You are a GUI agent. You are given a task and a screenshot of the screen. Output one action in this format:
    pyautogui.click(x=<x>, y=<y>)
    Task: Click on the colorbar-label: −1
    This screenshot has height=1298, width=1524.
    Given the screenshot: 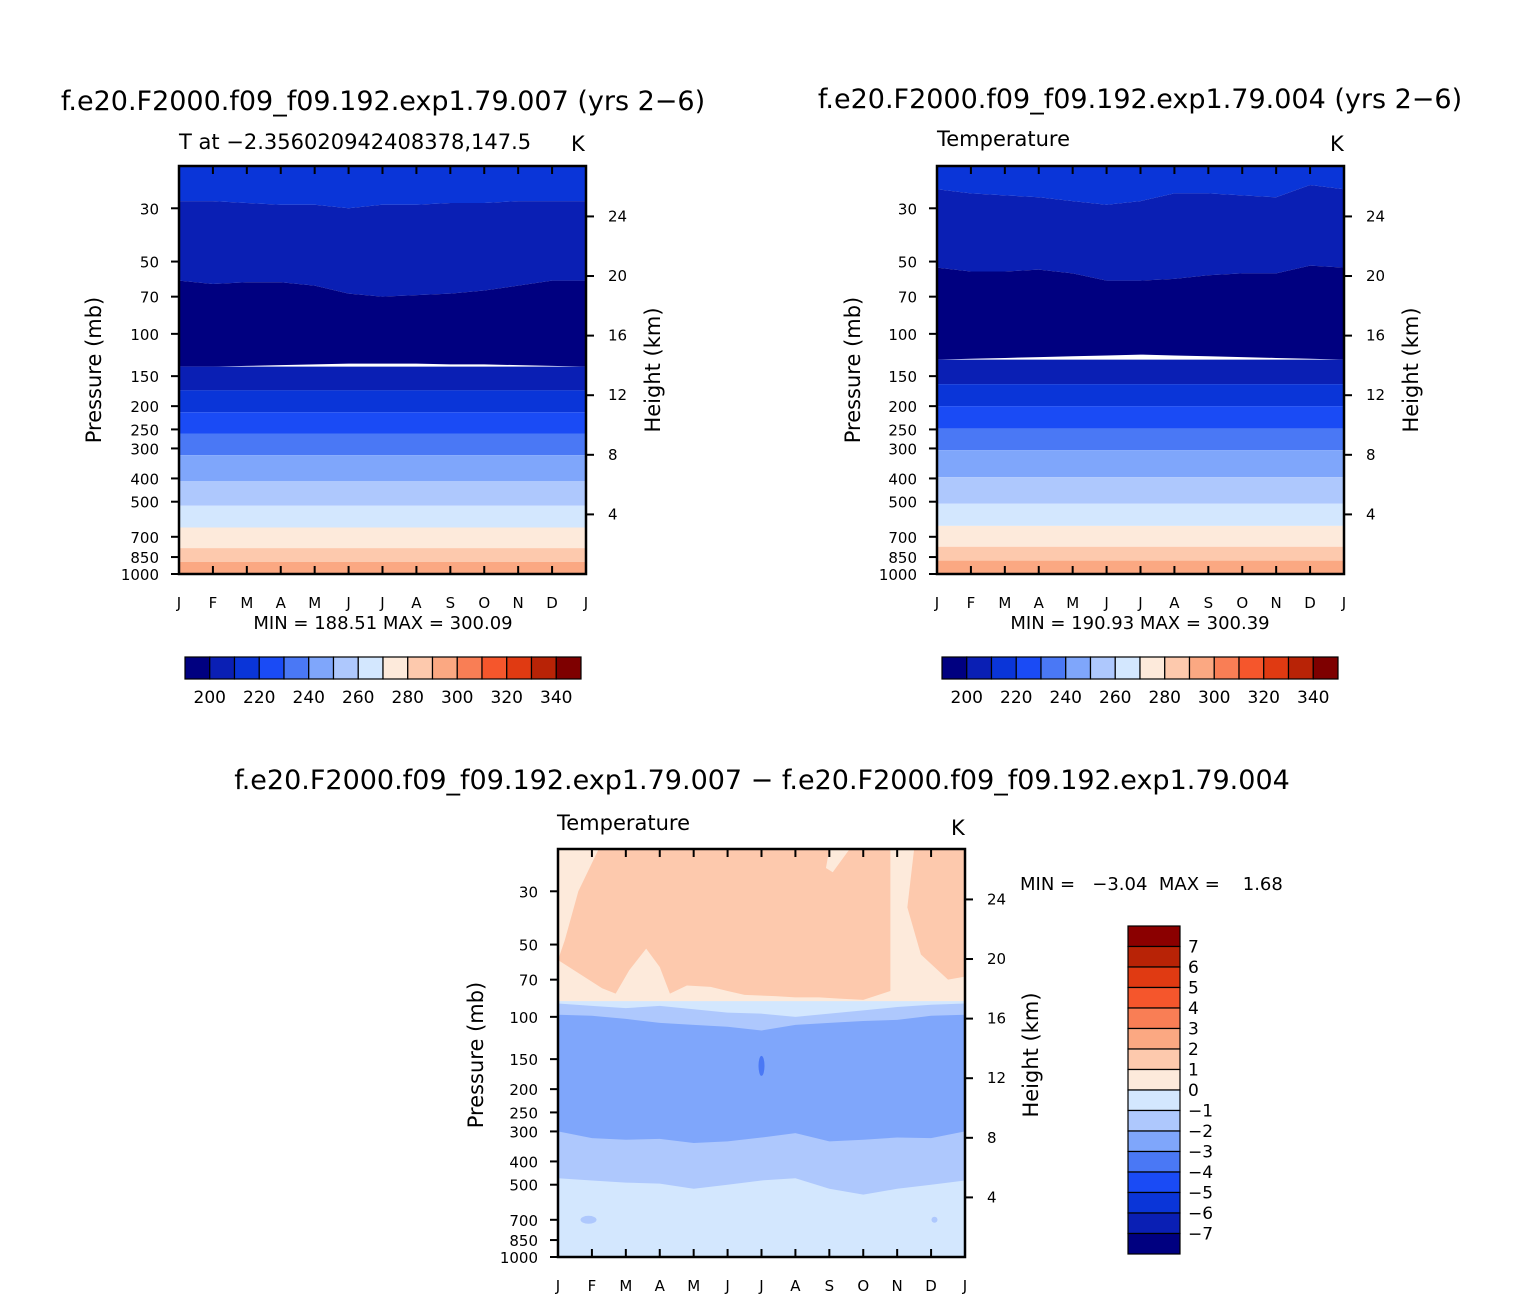 What is the action you would take?
    pyautogui.click(x=1200, y=1112)
    